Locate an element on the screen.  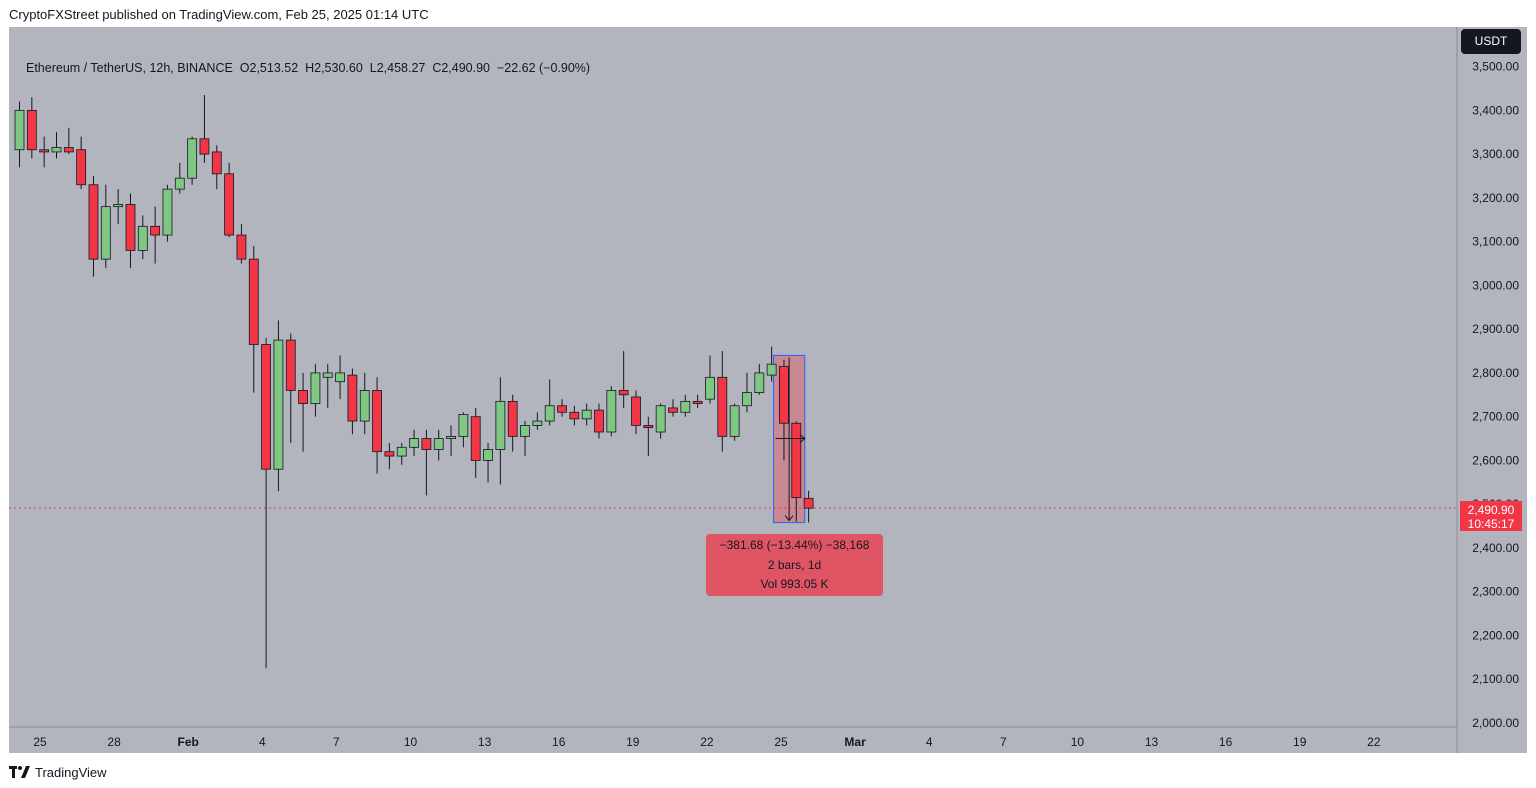
x-tick-label: Mar is located at coordinates (855, 742).